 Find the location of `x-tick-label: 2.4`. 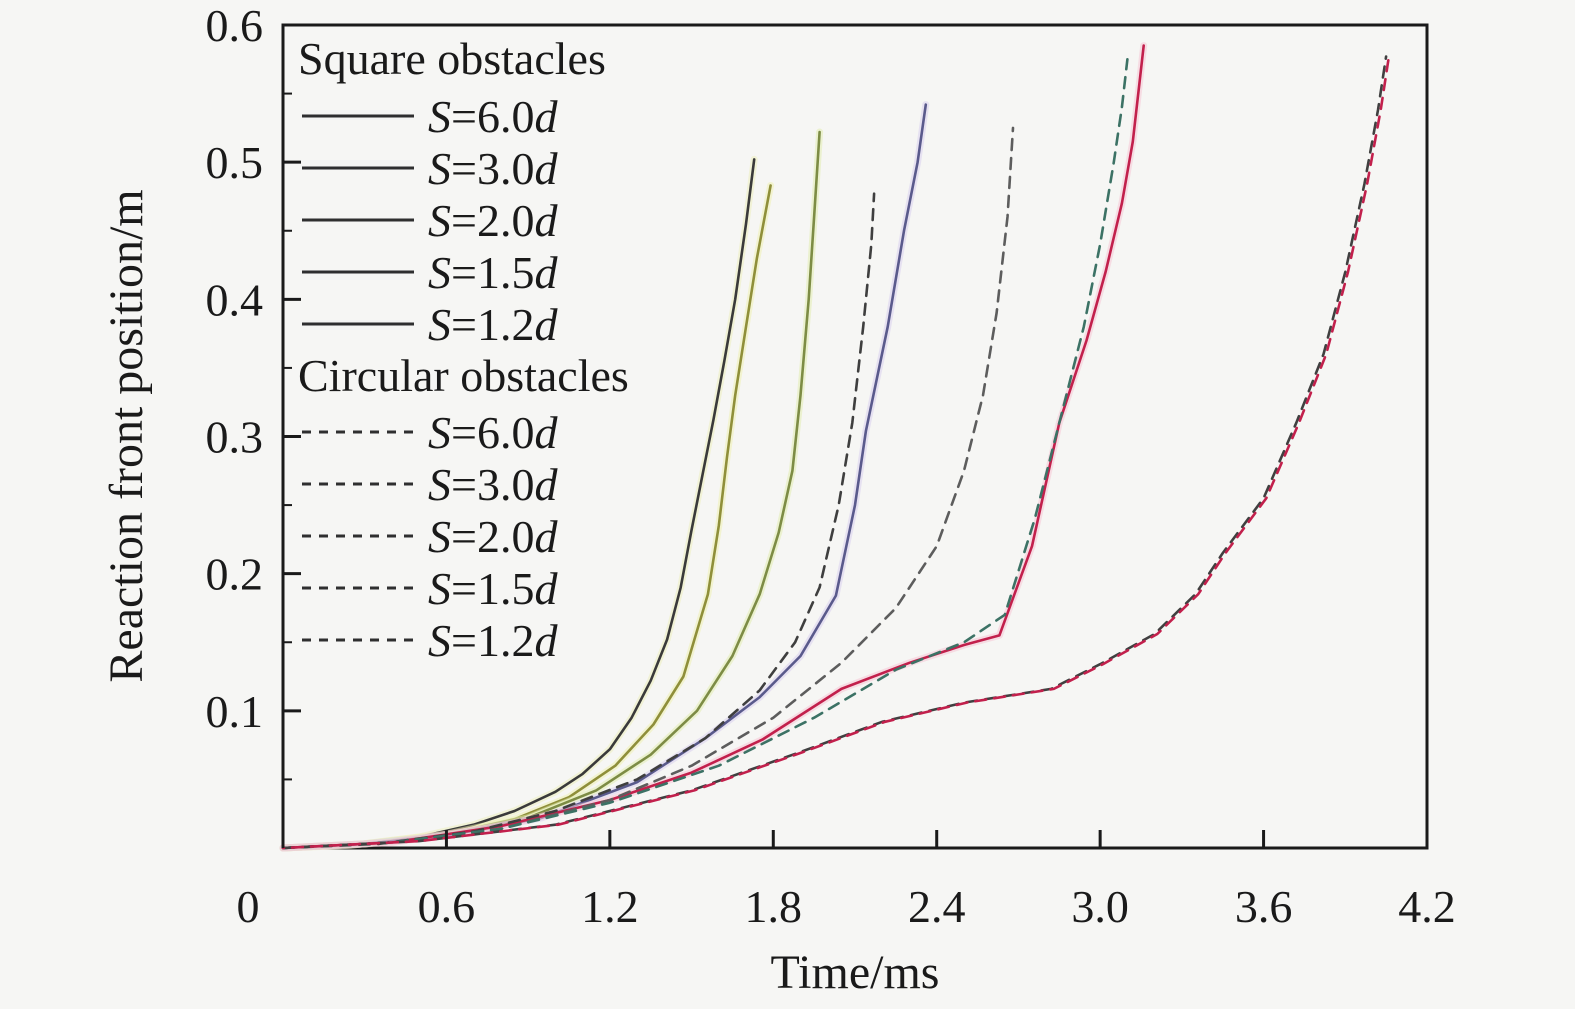

x-tick-label: 2.4 is located at coordinates (937, 906).